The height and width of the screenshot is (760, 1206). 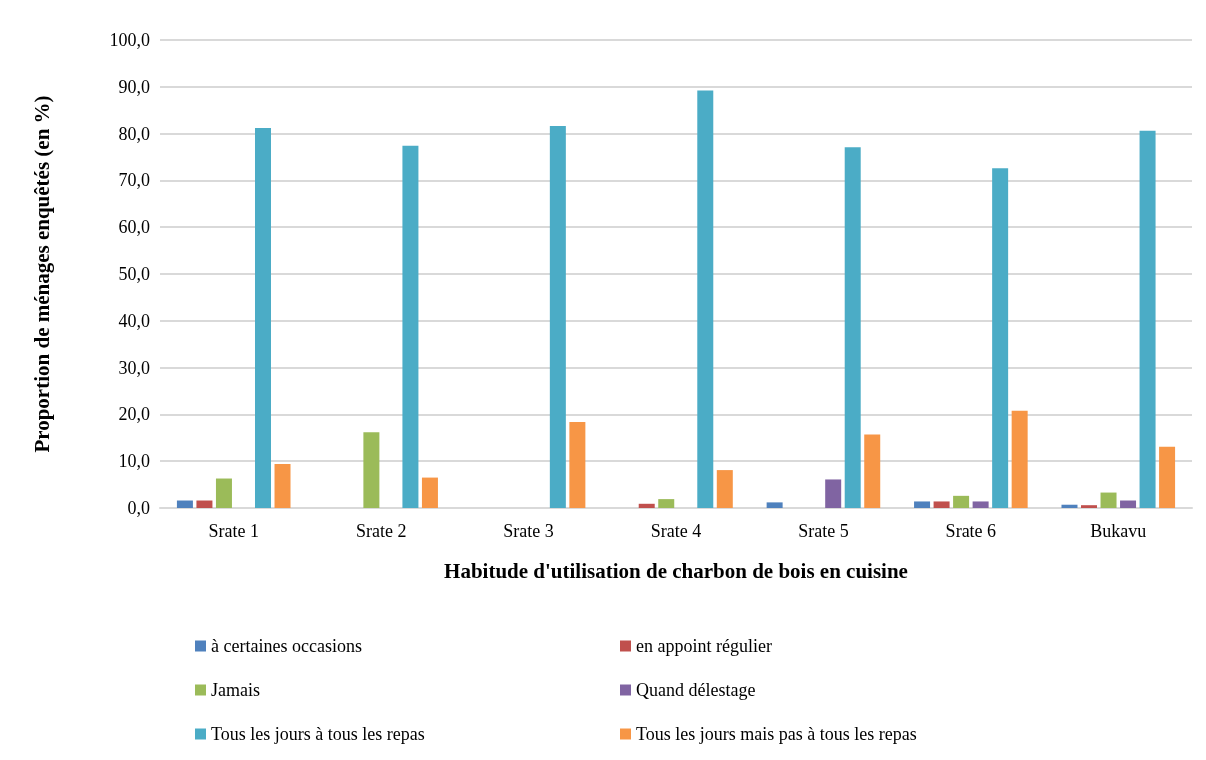 I want to click on x-tick-label: Srate 6, so click(x=971, y=531).